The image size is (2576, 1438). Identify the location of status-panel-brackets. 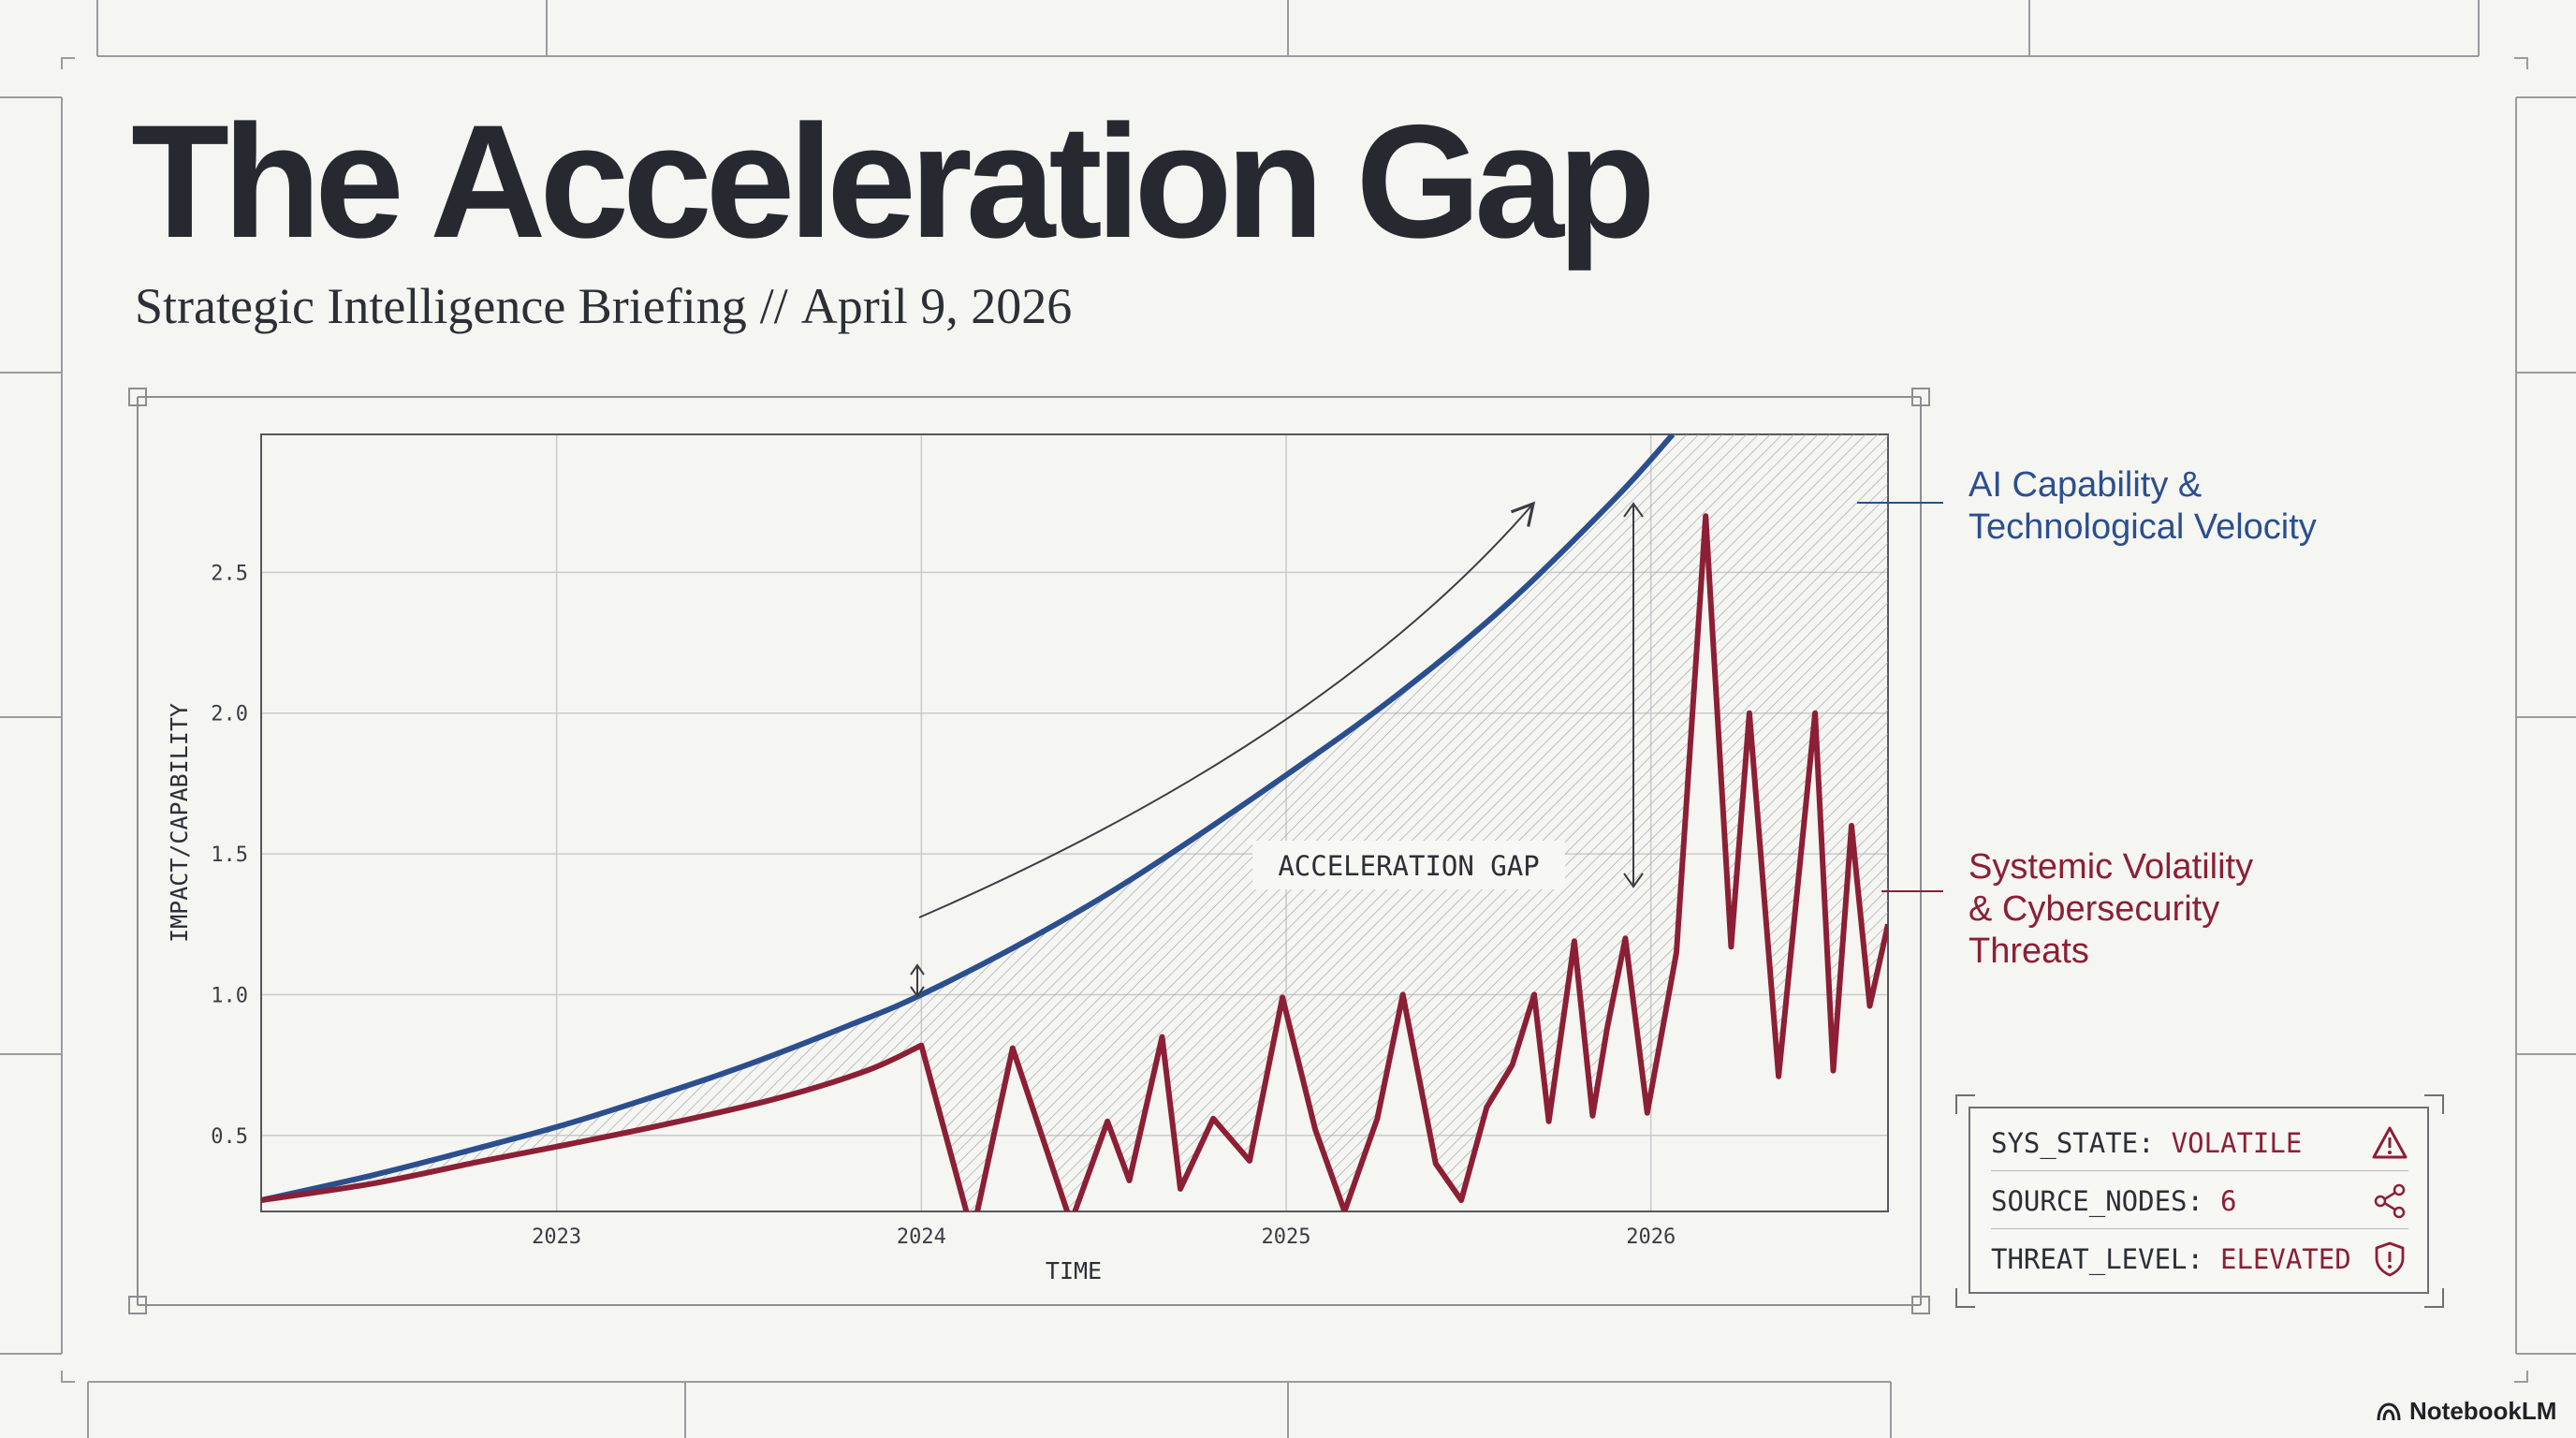
(2199, 1201).